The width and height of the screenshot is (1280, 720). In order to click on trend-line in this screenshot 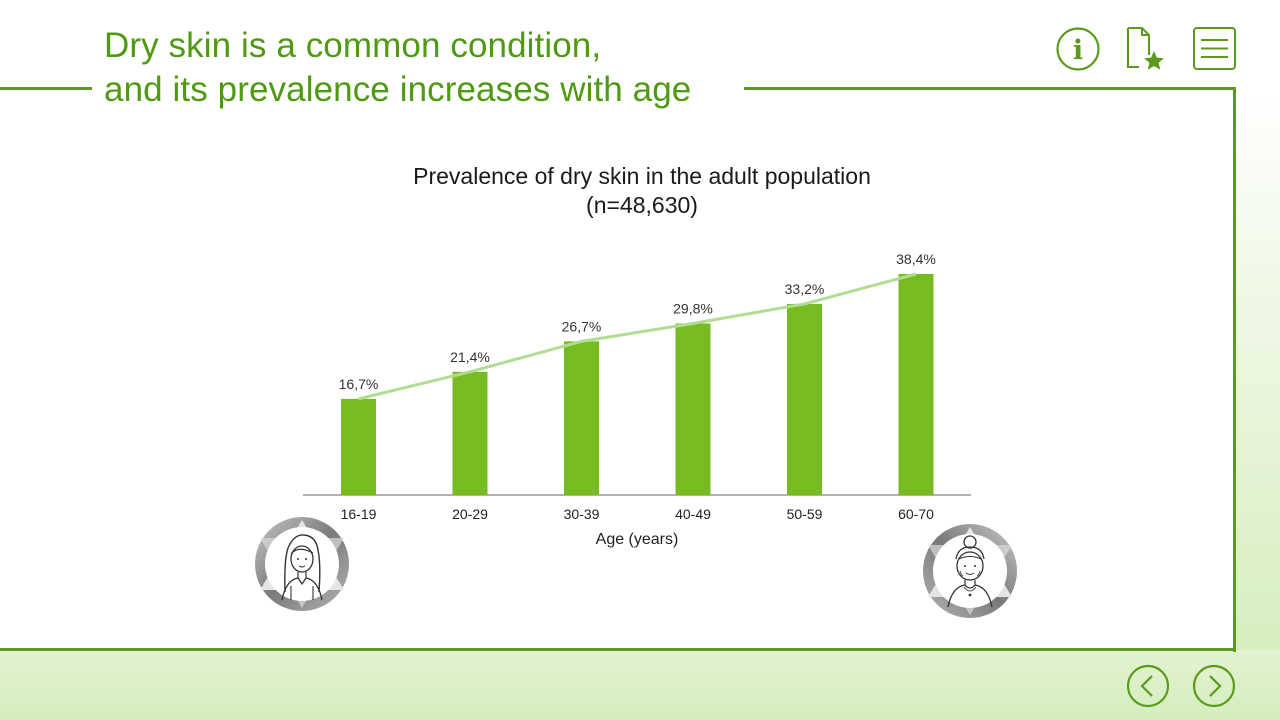, I will do `click(637, 336)`.